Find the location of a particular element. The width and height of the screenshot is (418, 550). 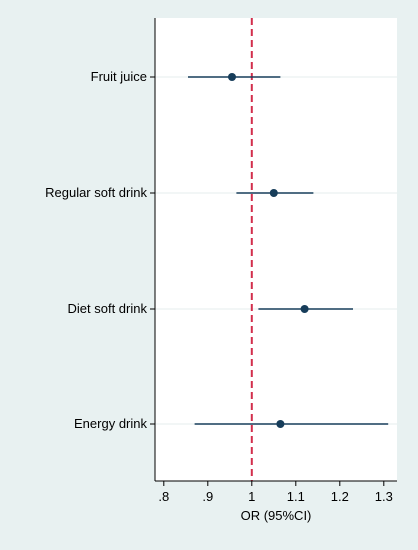

row-label-1: Regular soft drink is located at coordinates (96, 192).